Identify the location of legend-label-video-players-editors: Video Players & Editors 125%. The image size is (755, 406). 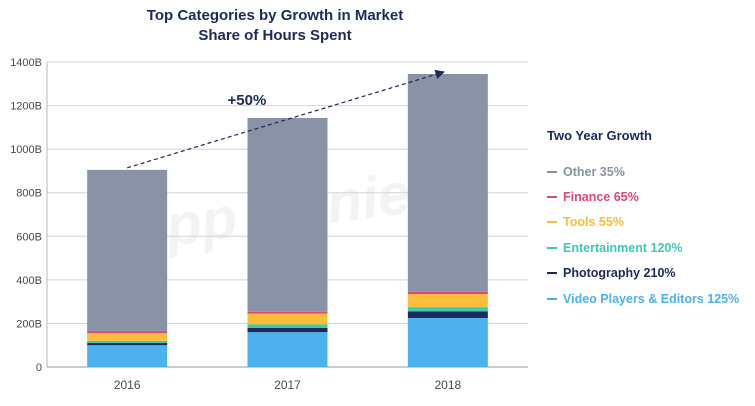
(651, 298).